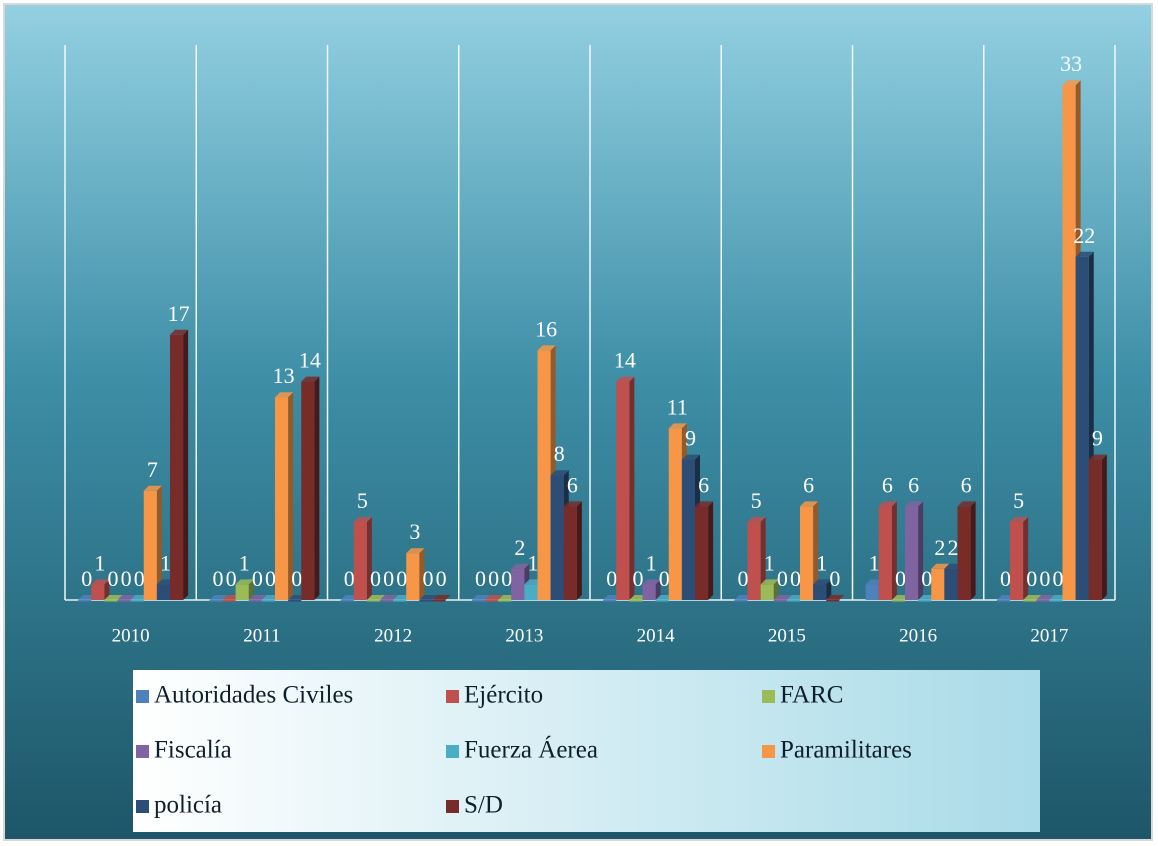  I want to click on data-label: 11, so click(677, 406).